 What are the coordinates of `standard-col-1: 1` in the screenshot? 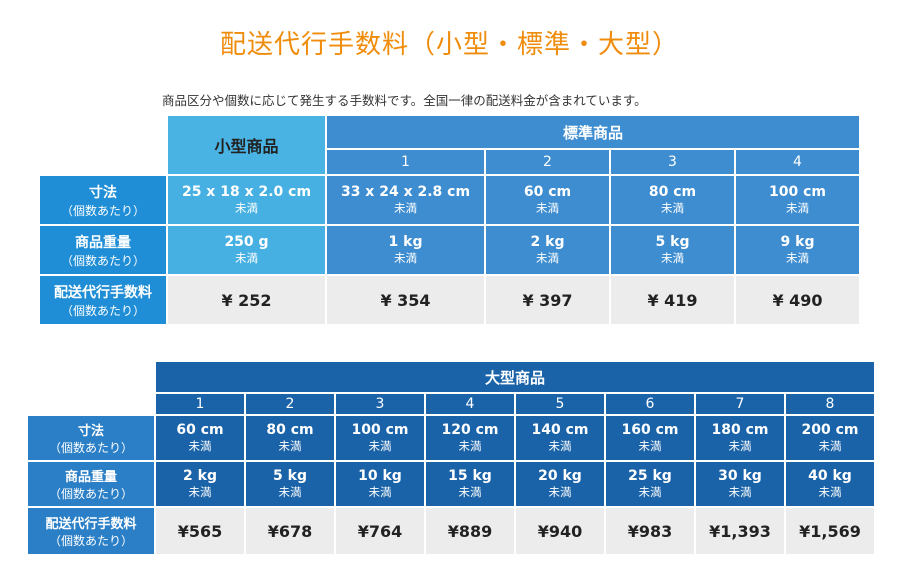 It's located at (405, 162).